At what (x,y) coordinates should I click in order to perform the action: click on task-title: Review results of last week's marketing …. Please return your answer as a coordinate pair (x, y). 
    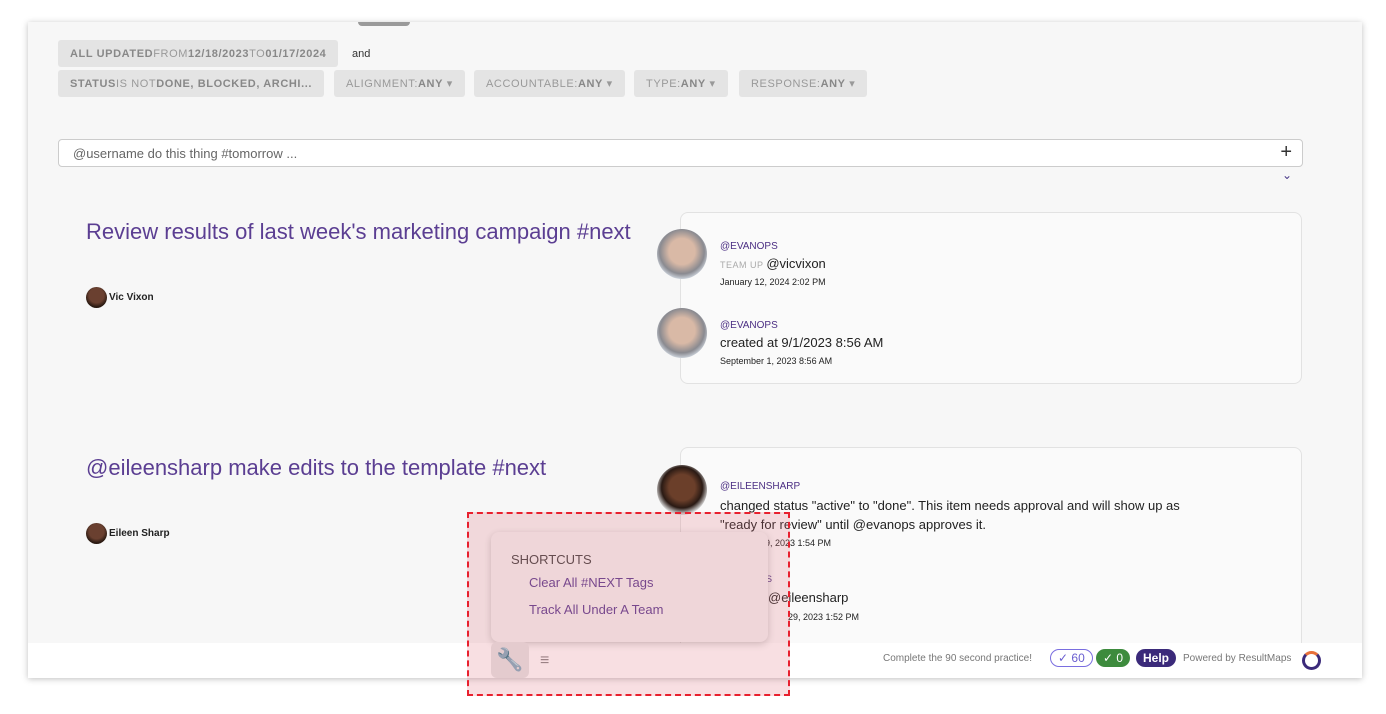
    Looking at the image, I should click on (358, 231).